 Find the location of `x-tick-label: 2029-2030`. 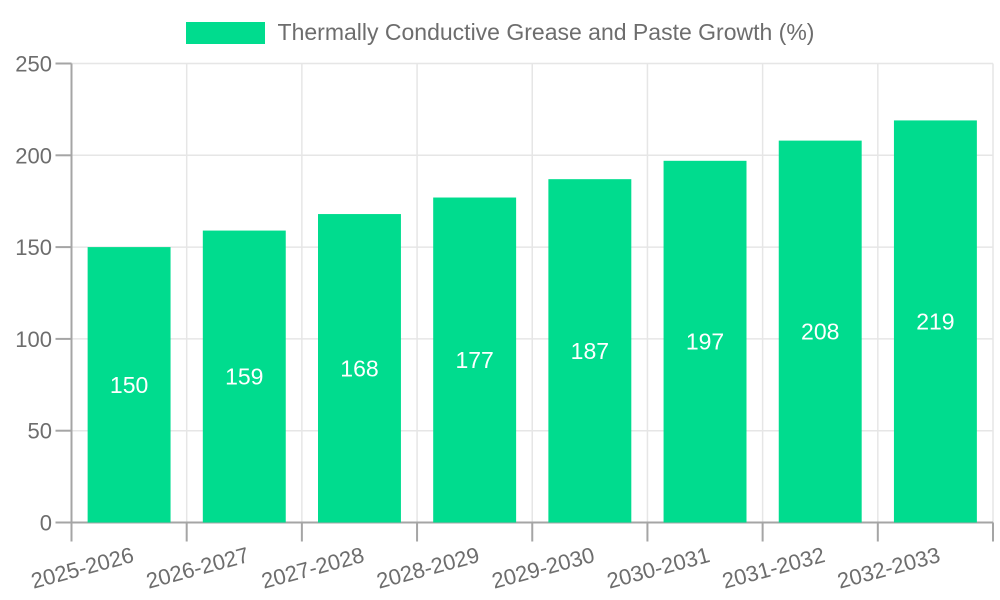

x-tick-label: 2029-2030 is located at coordinates (543, 567).